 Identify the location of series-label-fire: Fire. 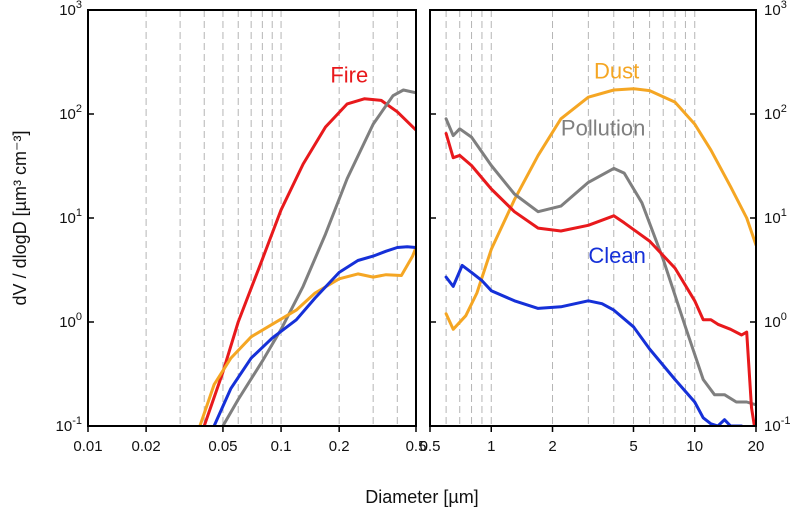
(349, 75).